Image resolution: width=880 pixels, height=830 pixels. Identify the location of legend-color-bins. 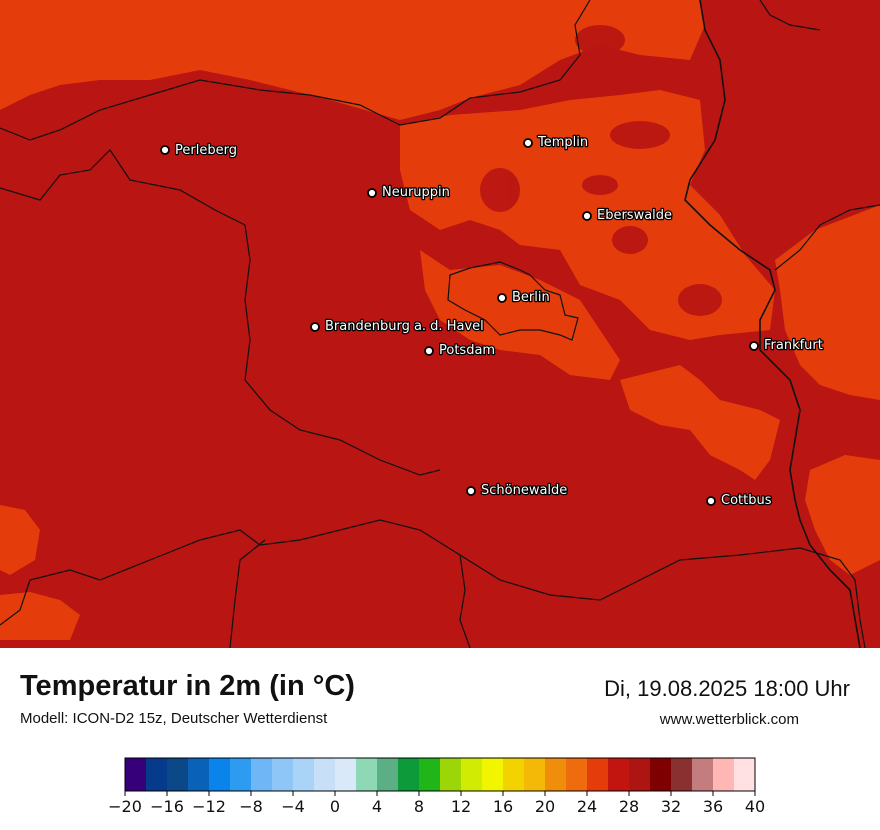
(440, 774).